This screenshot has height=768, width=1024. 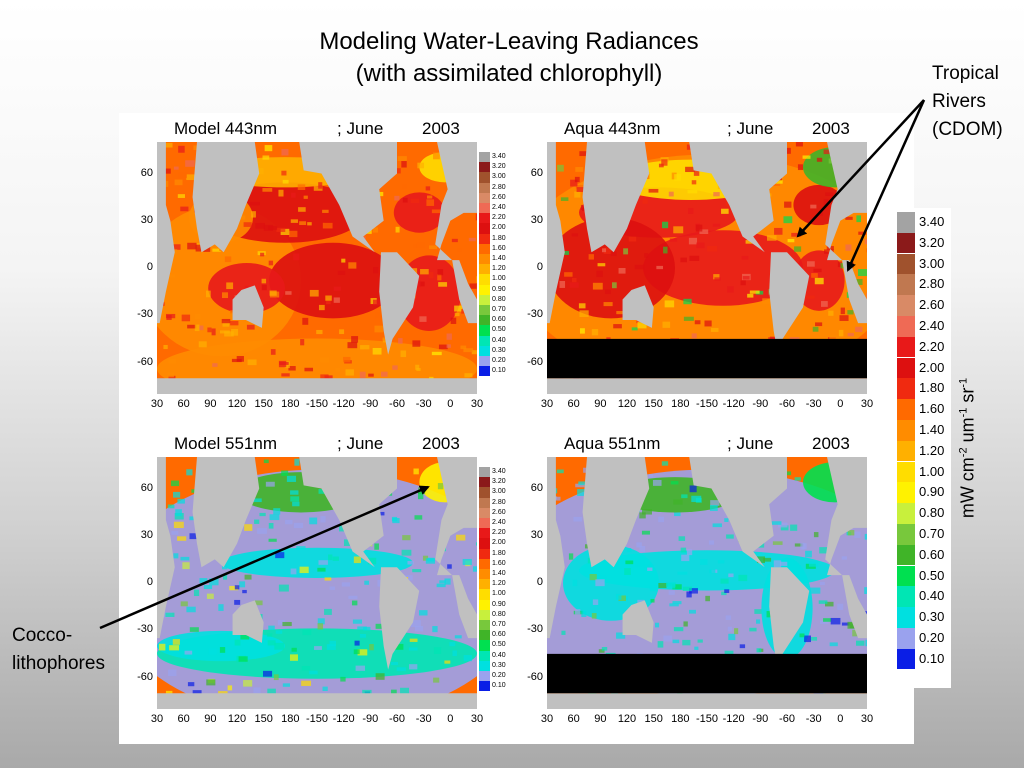 What do you see at coordinates (535, 676) in the screenshot?
I see `y-tick-label: -60` at bounding box center [535, 676].